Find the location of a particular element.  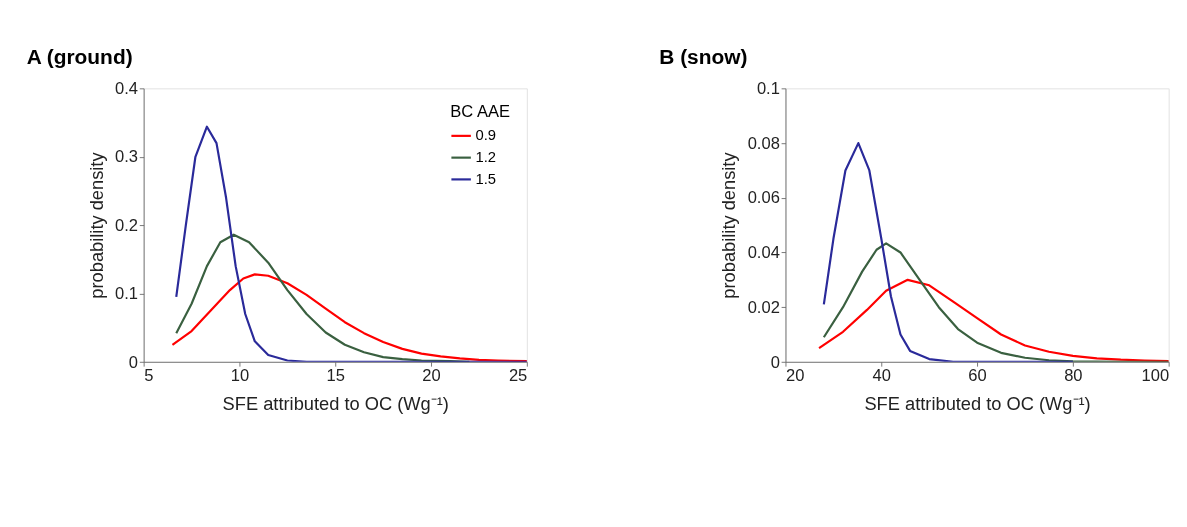

y-tick-label: 0.04 is located at coordinates (763, 253).